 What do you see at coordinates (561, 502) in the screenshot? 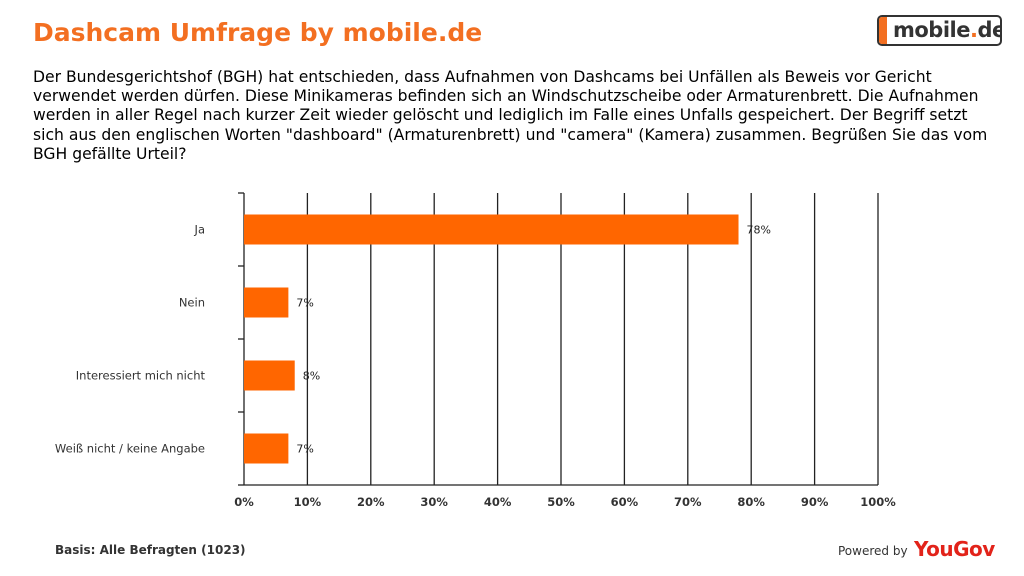
I see `x-tick-label: 50%` at bounding box center [561, 502].